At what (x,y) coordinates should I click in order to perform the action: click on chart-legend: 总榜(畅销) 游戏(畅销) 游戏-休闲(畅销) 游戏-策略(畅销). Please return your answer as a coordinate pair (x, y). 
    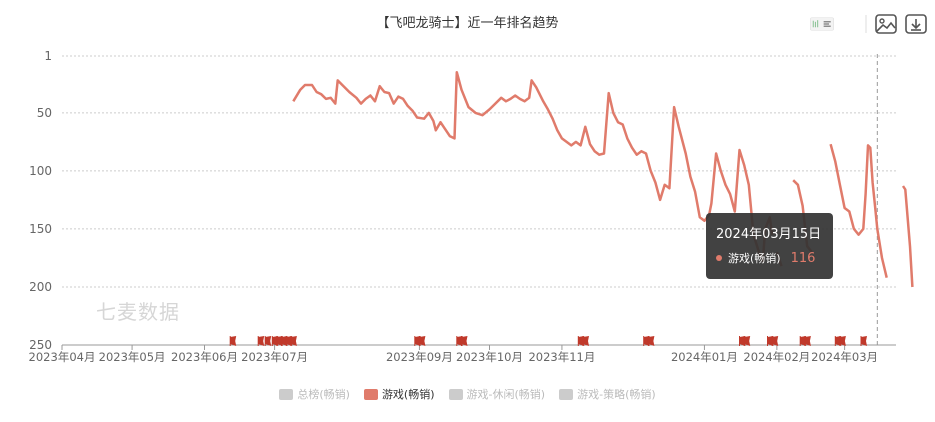
    Looking at the image, I should click on (467, 394).